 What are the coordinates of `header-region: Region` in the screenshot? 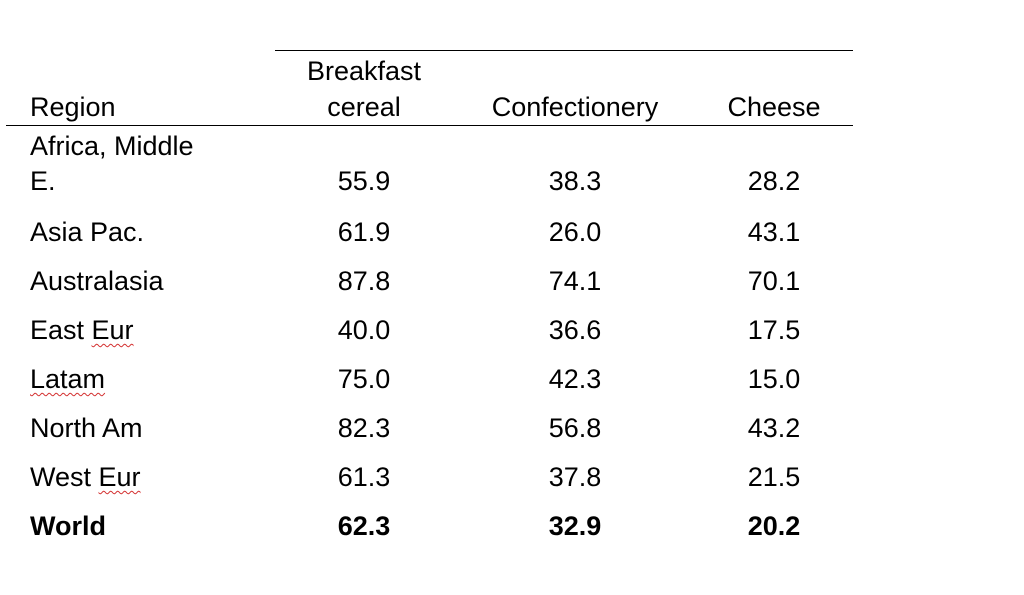 It's located at (73, 107).